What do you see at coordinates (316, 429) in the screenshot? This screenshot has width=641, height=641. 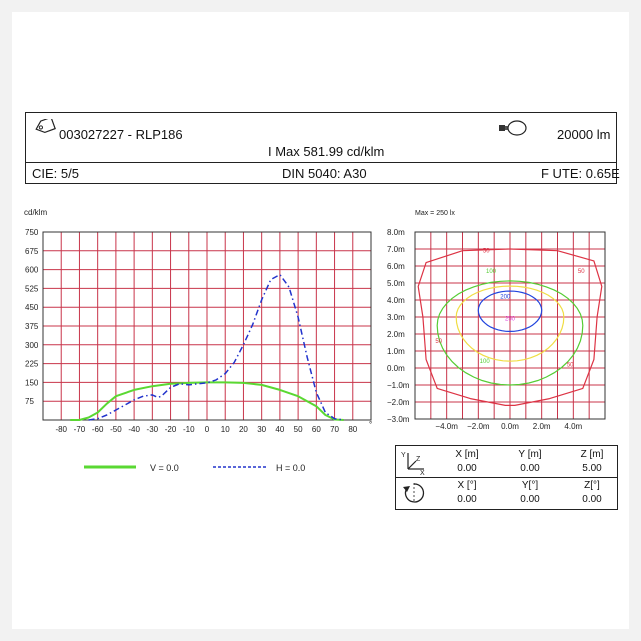 I see `x-tick-label: 60` at bounding box center [316, 429].